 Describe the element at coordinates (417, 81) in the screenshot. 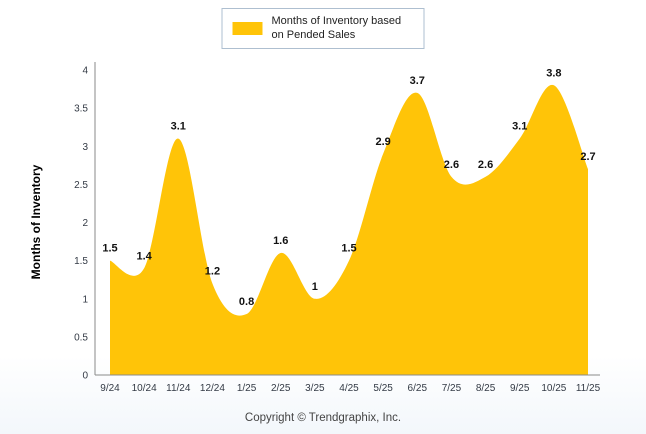

I see `data-label: 3.7` at that location.